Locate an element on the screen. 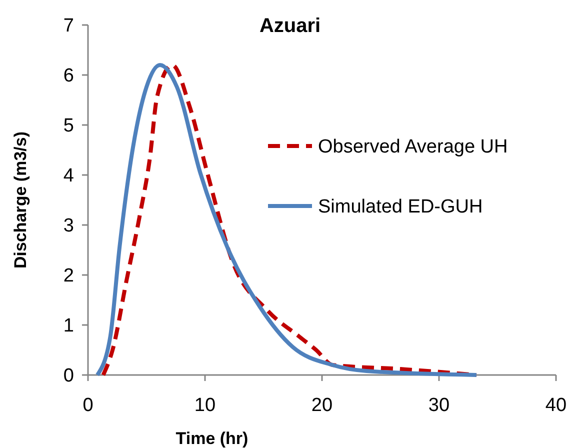 This screenshot has height=448, width=583. y-tick-label: 1 is located at coordinates (68, 326).